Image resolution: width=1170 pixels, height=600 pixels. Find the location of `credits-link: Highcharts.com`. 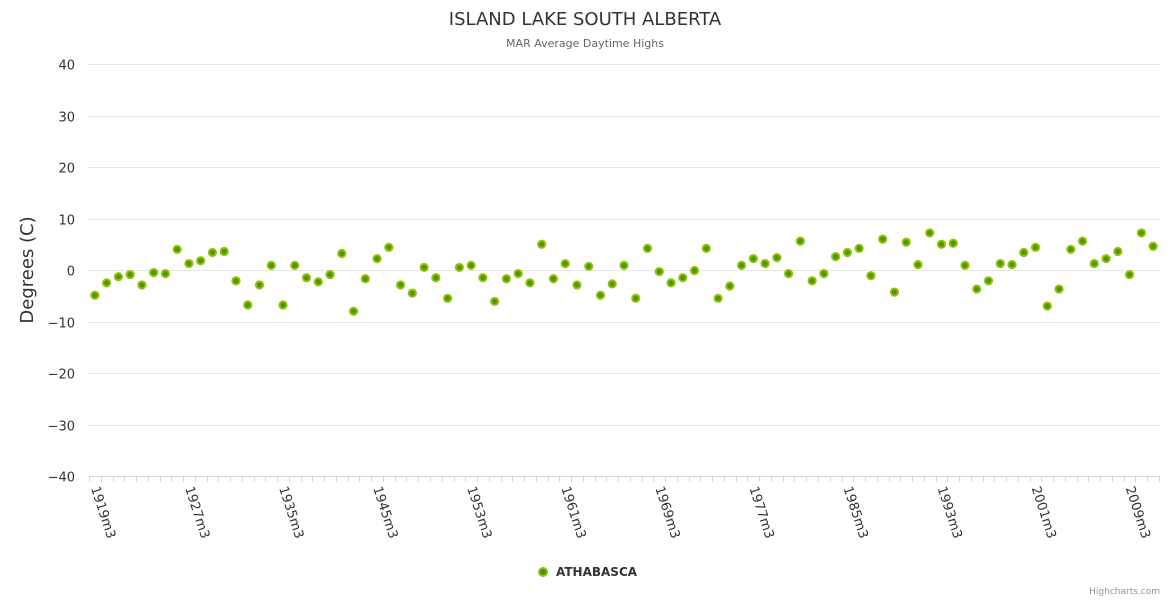

credits-link: Highcharts.com is located at coordinates (1124, 592).